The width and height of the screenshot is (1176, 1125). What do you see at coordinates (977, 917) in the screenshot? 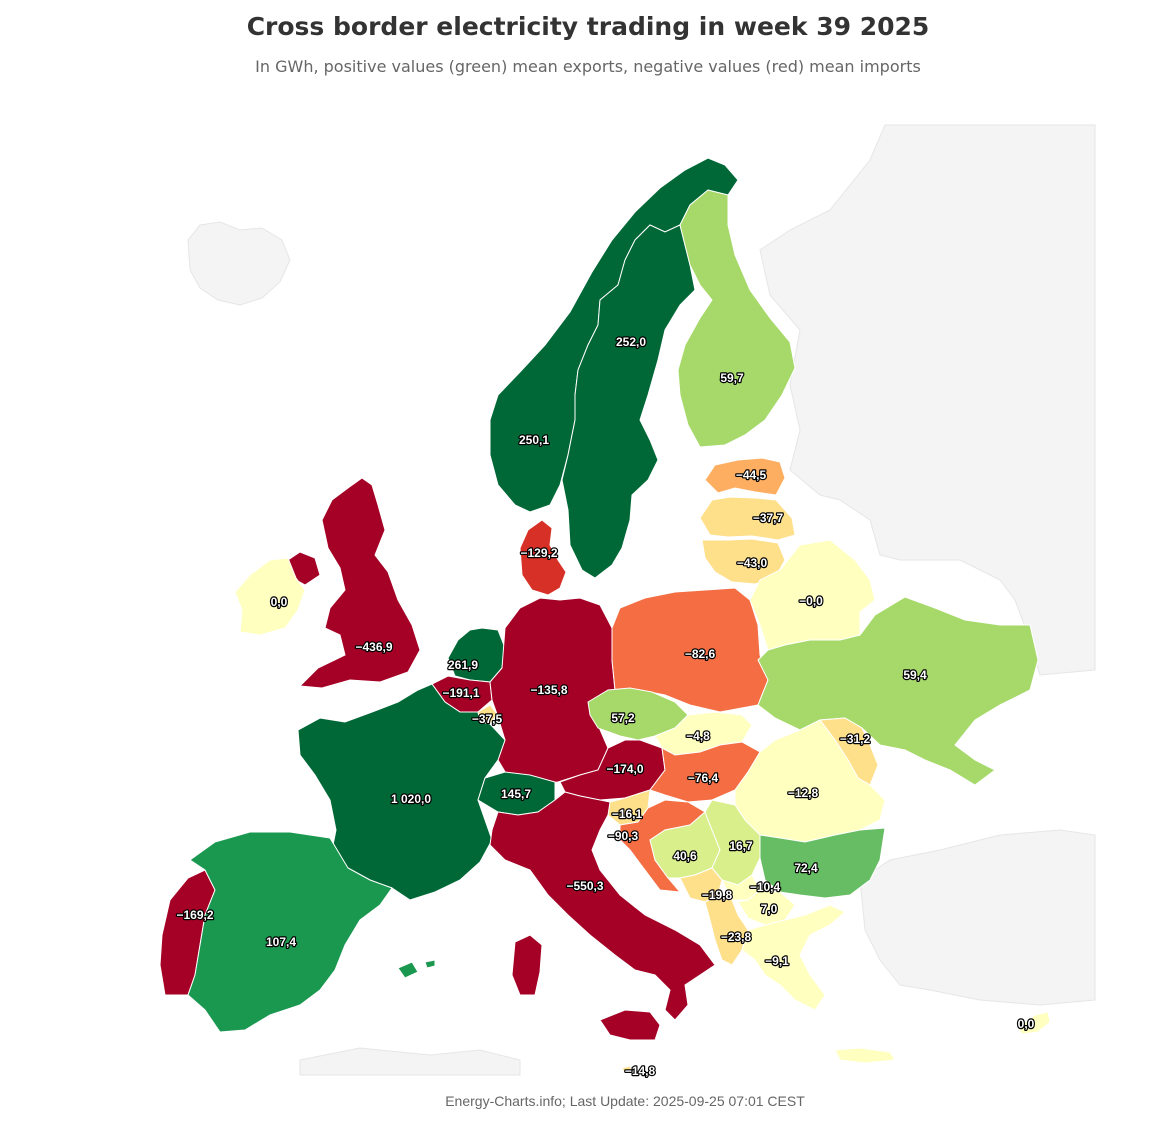
I see `turkey-land` at bounding box center [977, 917].